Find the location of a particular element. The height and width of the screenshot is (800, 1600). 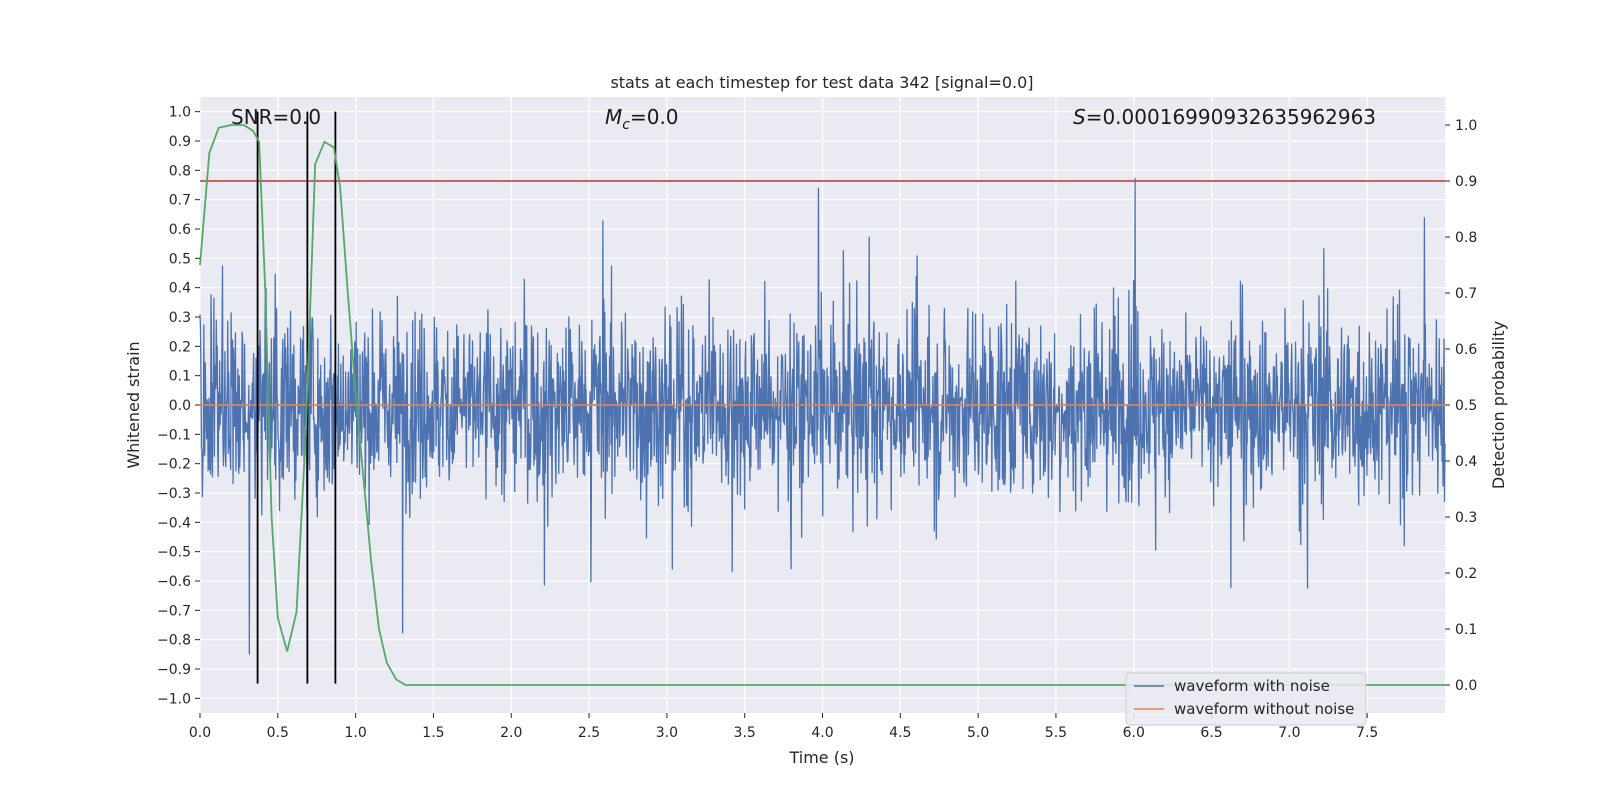

y-tick-label: 1.0 is located at coordinates (180, 113).